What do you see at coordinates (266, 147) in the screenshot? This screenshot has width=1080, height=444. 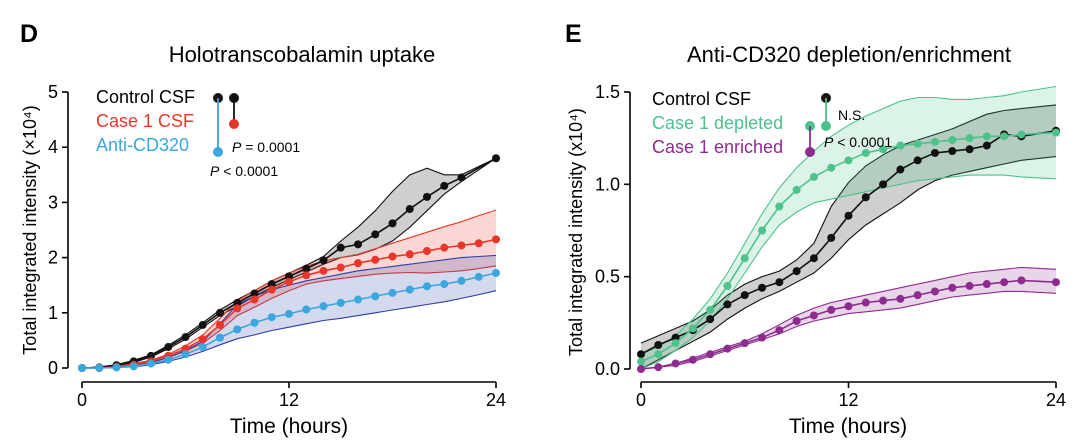 I see `stat-p-case1: P = 0.0001` at bounding box center [266, 147].